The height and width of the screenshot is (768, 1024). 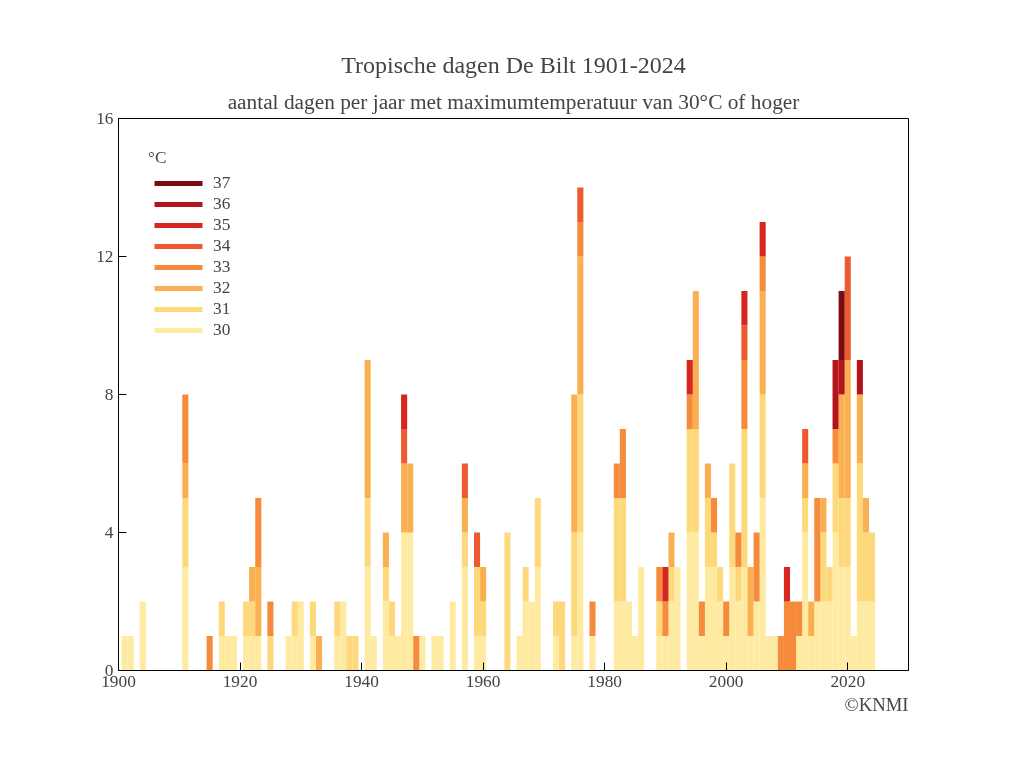 What do you see at coordinates (848, 681) in the screenshot?
I see `x-tick-label: 2020` at bounding box center [848, 681].